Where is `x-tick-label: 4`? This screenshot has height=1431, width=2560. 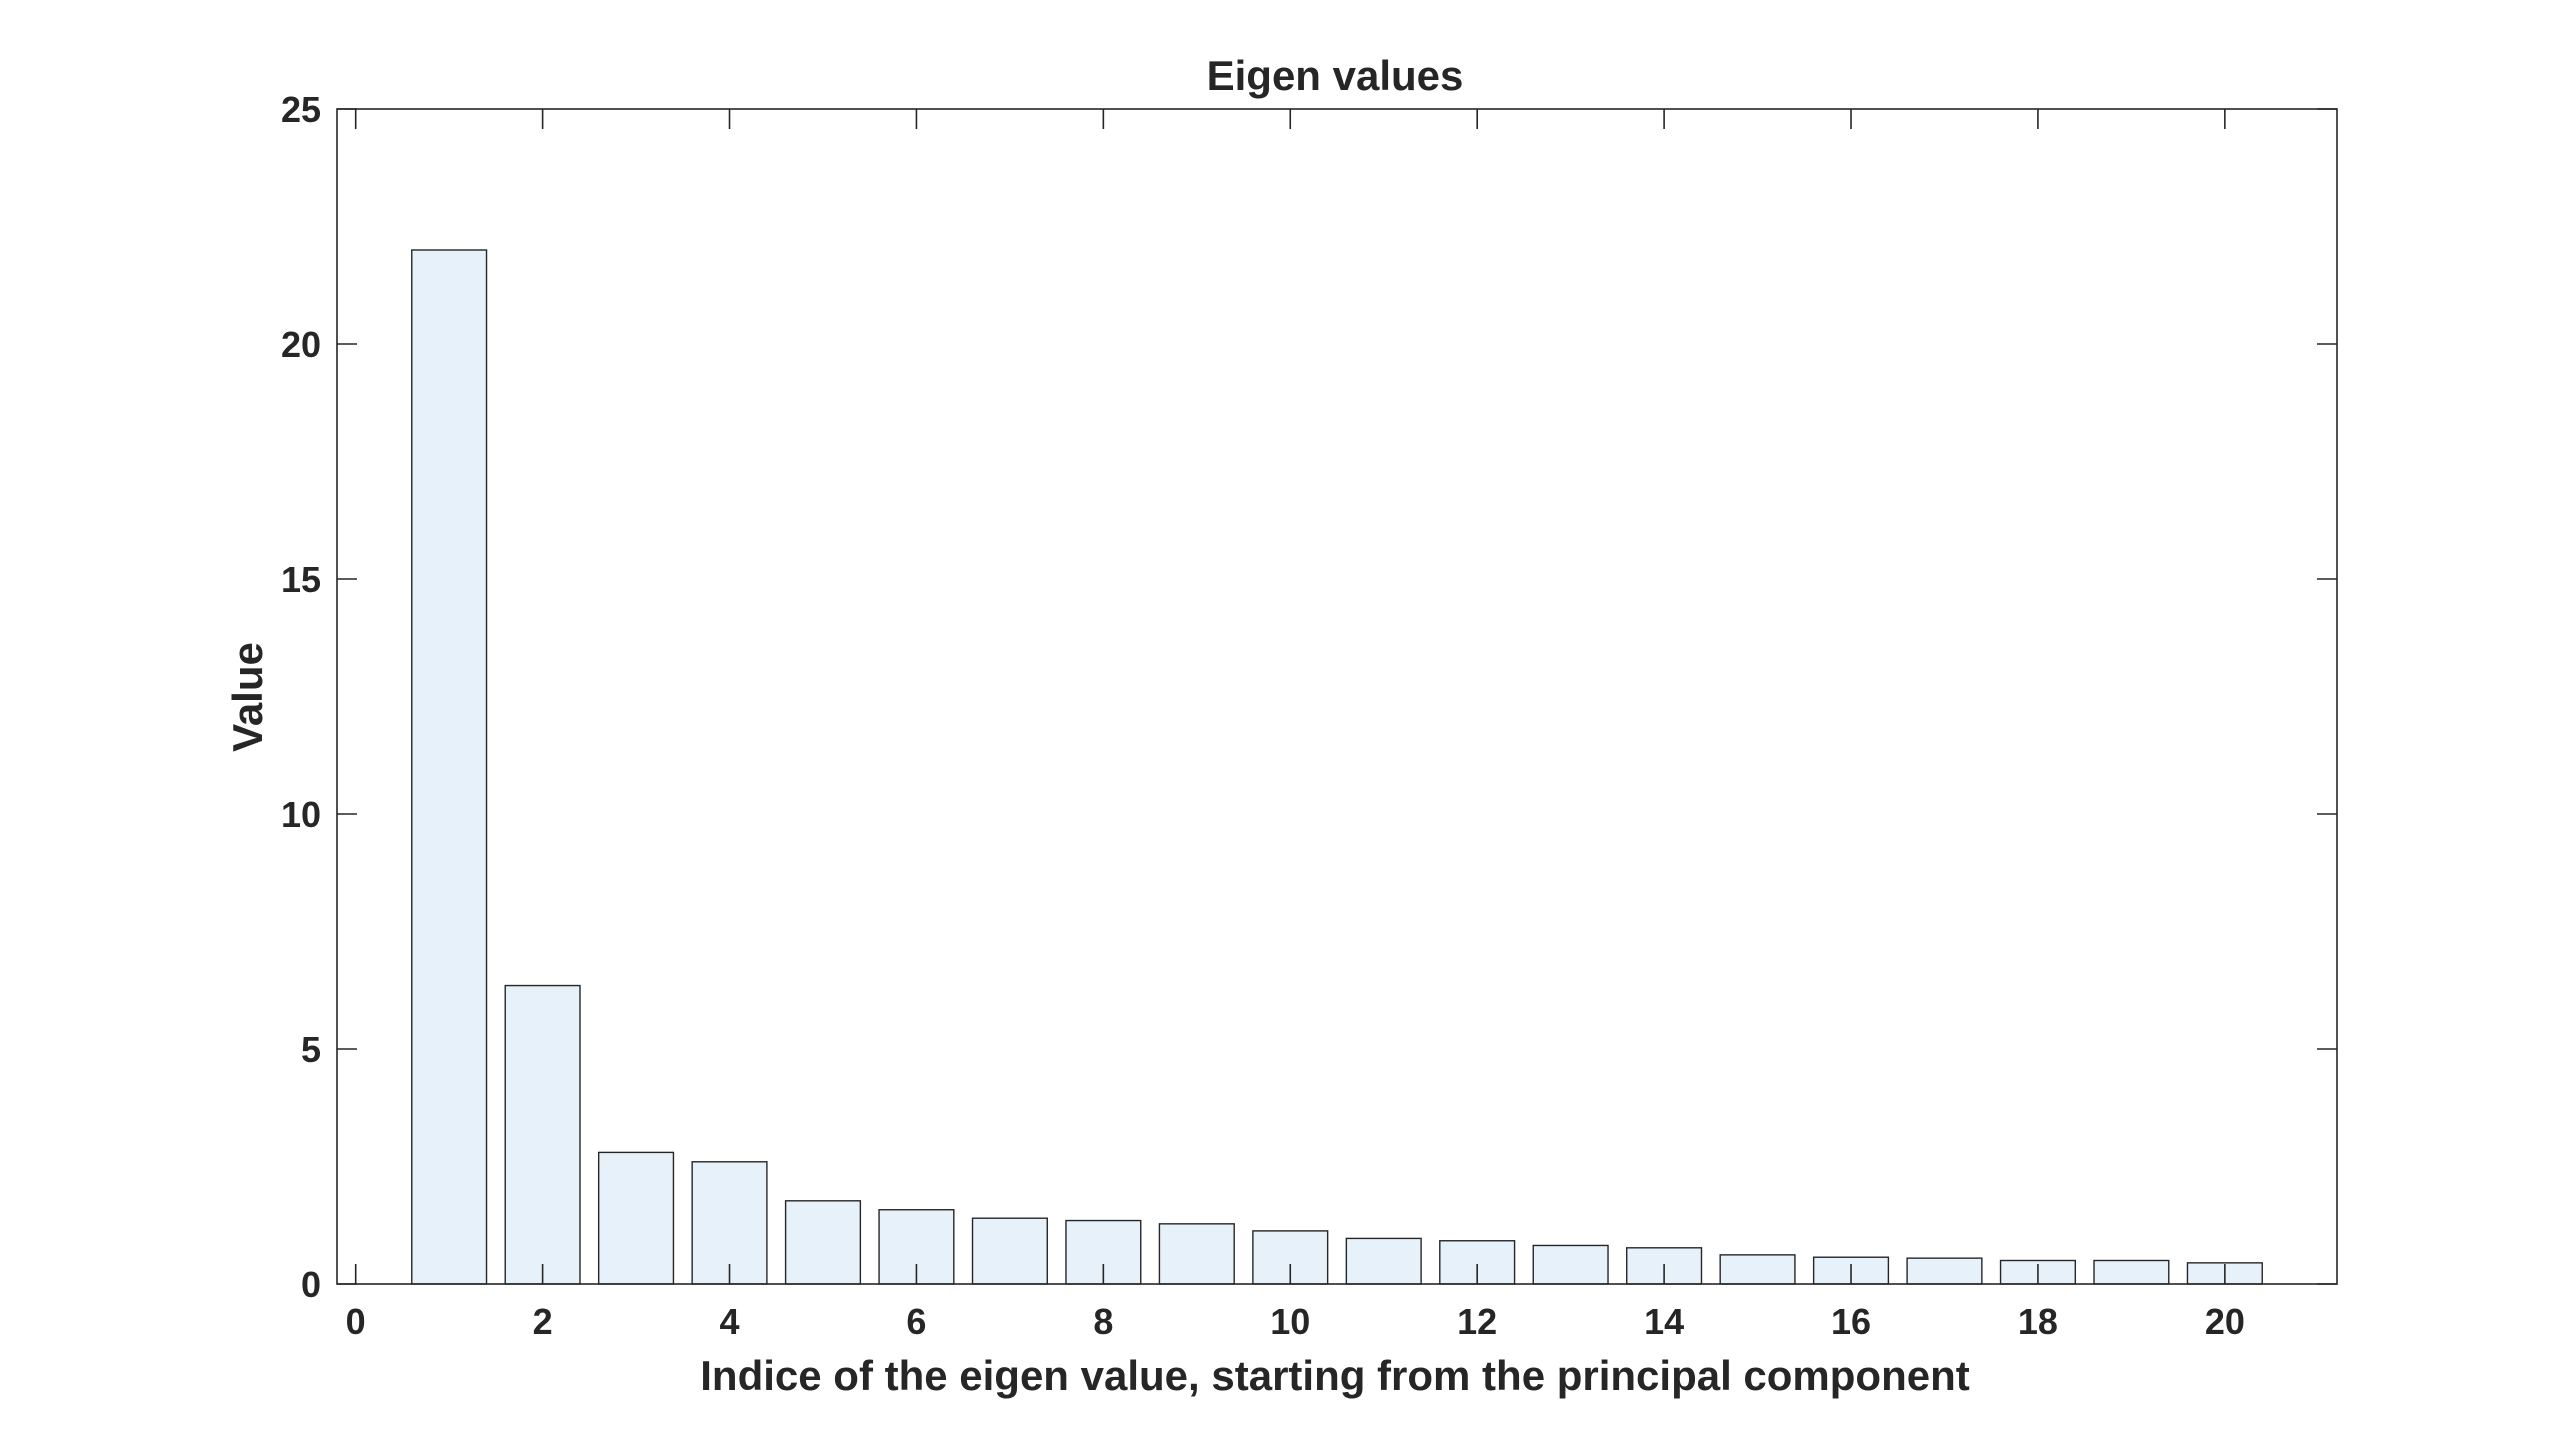 x-tick-label: 4 is located at coordinates (730, 1321).